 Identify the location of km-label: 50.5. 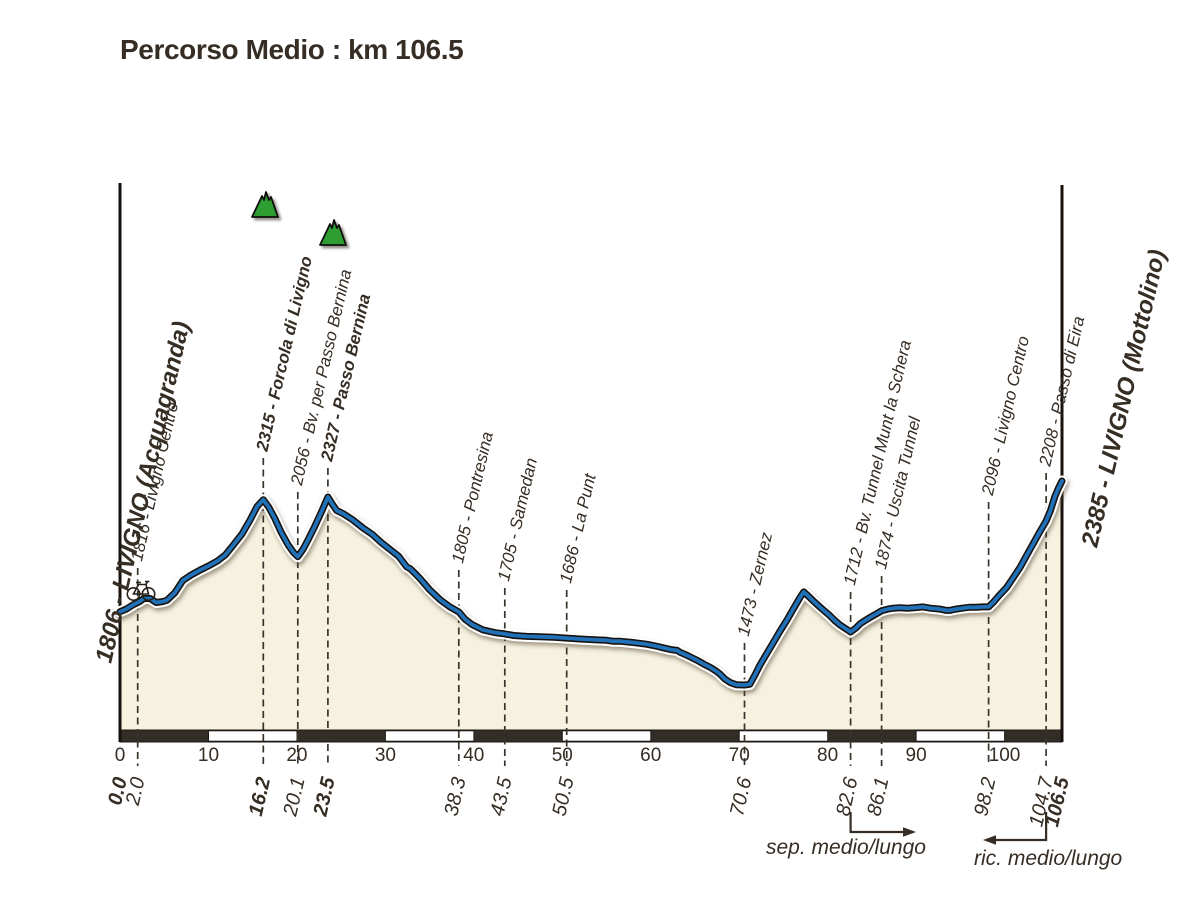
(563, 796).